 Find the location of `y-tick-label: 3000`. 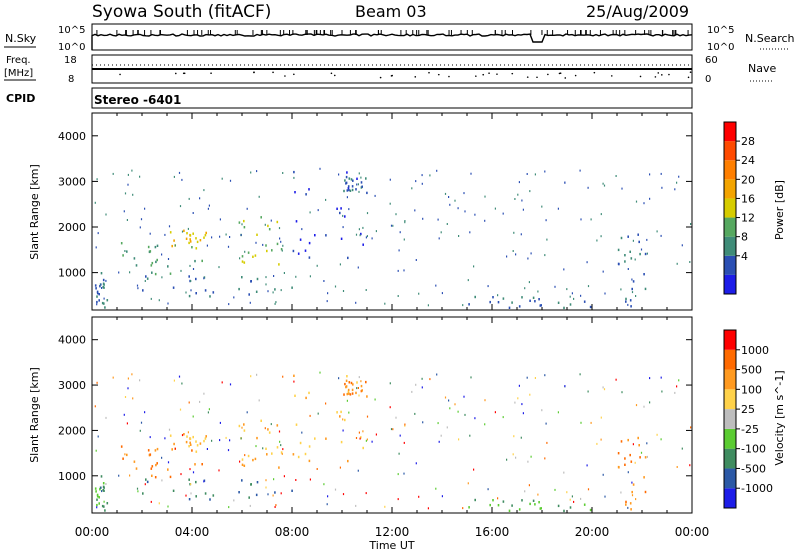

y-tick-label: 3000 is located at coordinates (72, 181).